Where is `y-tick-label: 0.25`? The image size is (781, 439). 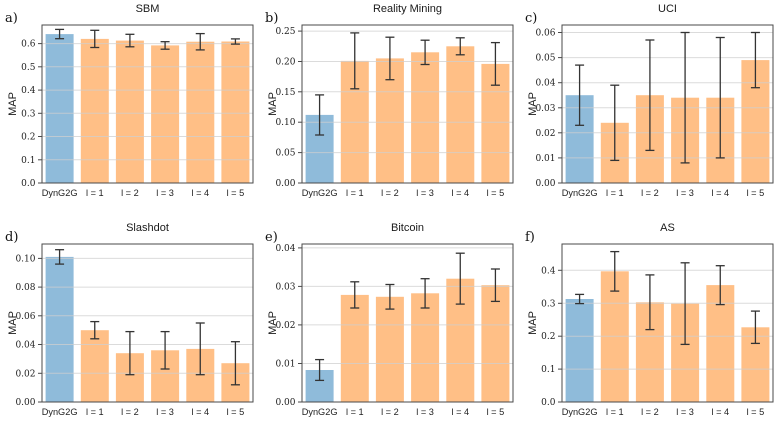
y-tick-label: 0.25 is located at coordinates (285, 32).